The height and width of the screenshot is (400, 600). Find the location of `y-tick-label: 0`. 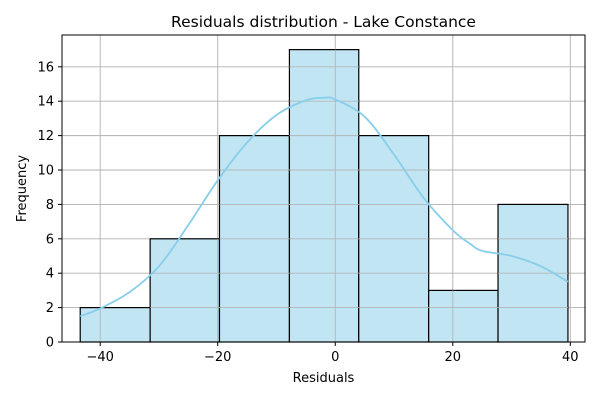

y-tick-label: 0 is located at coordinates (50, 343).